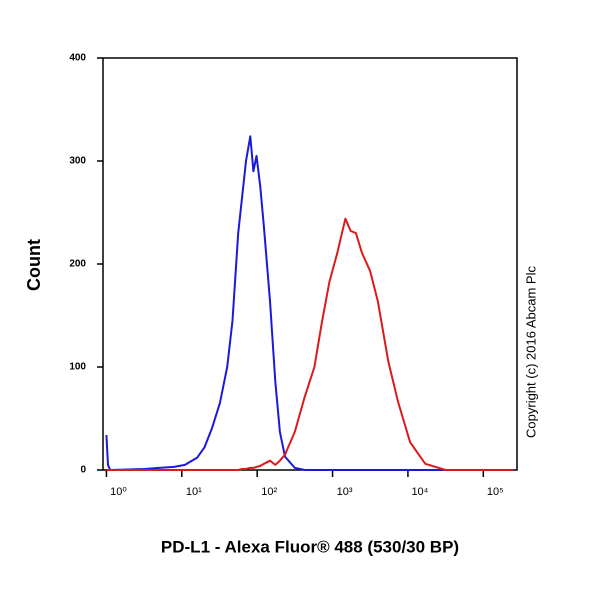 The height and width of the screenshot is (600, 600). What do you see at coordinates (34, 265) in the screenshot?
I see `y-axis-label: Count` at bounding box center [34, 265].